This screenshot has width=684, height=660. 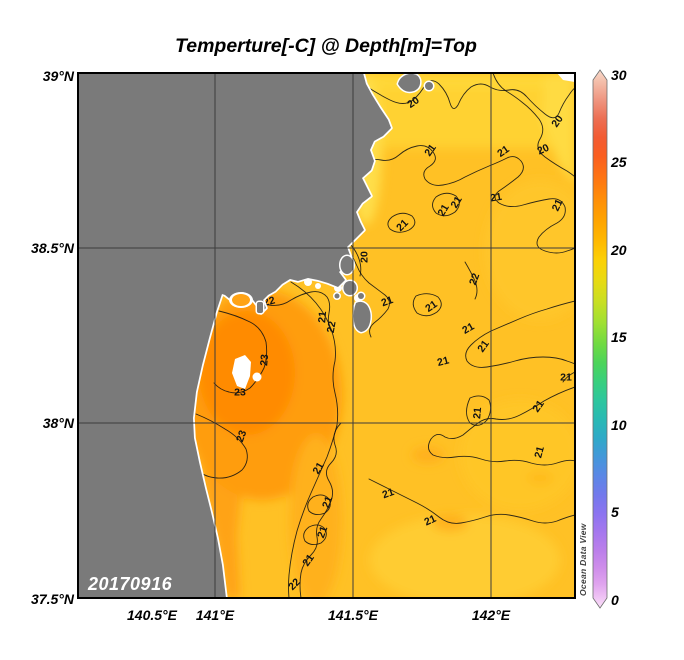 I want to click on cb-tick-30: 30, so click(x=619, y=75).